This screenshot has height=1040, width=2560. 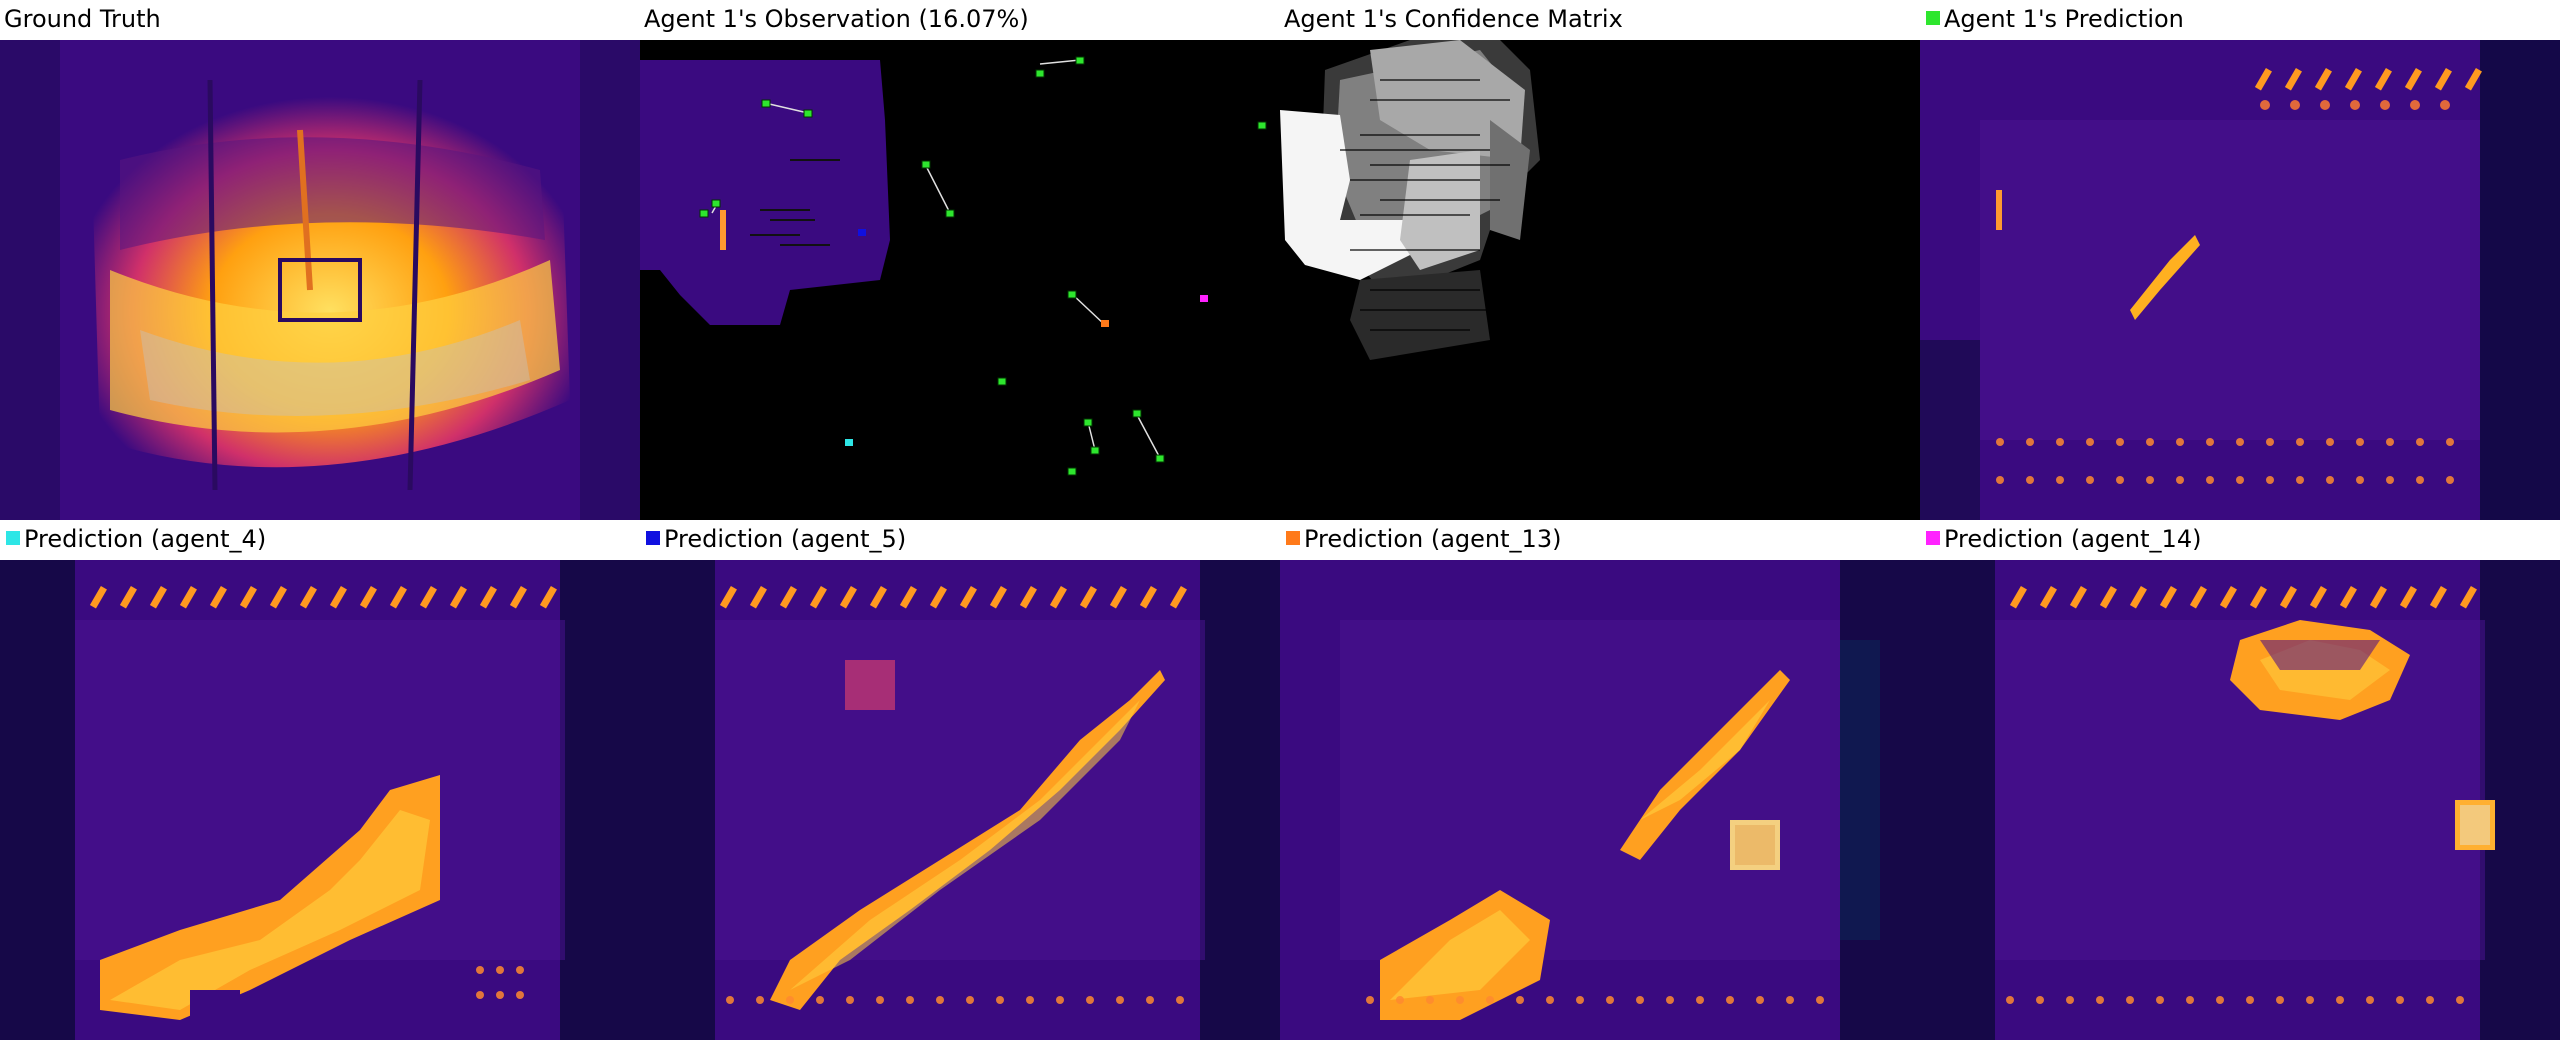 I want to click on panel-title: Ground Truth, so click(x=320, y=20).